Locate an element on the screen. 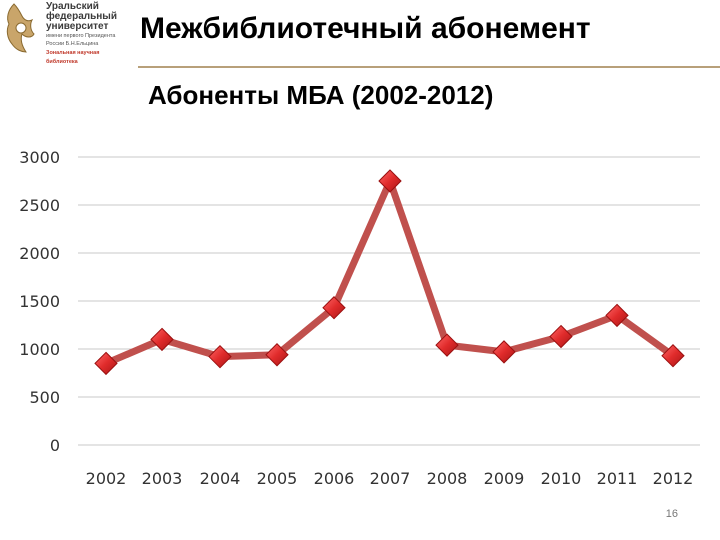 The height and width of the screenshot is (540, 720). logo-name-line-2: федеральный is located at coordinates (81, 16).